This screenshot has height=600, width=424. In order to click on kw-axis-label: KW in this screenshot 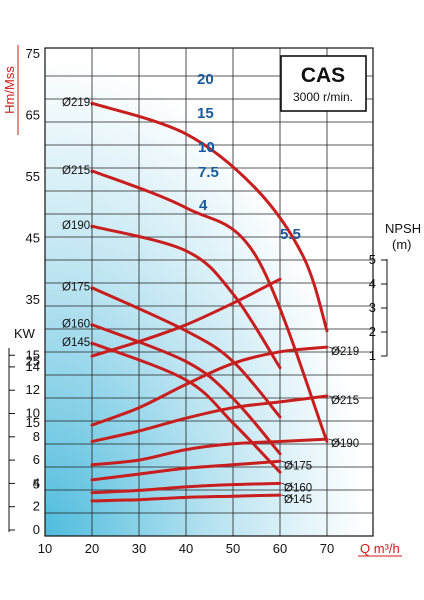, I will do `click(25, 333)`.